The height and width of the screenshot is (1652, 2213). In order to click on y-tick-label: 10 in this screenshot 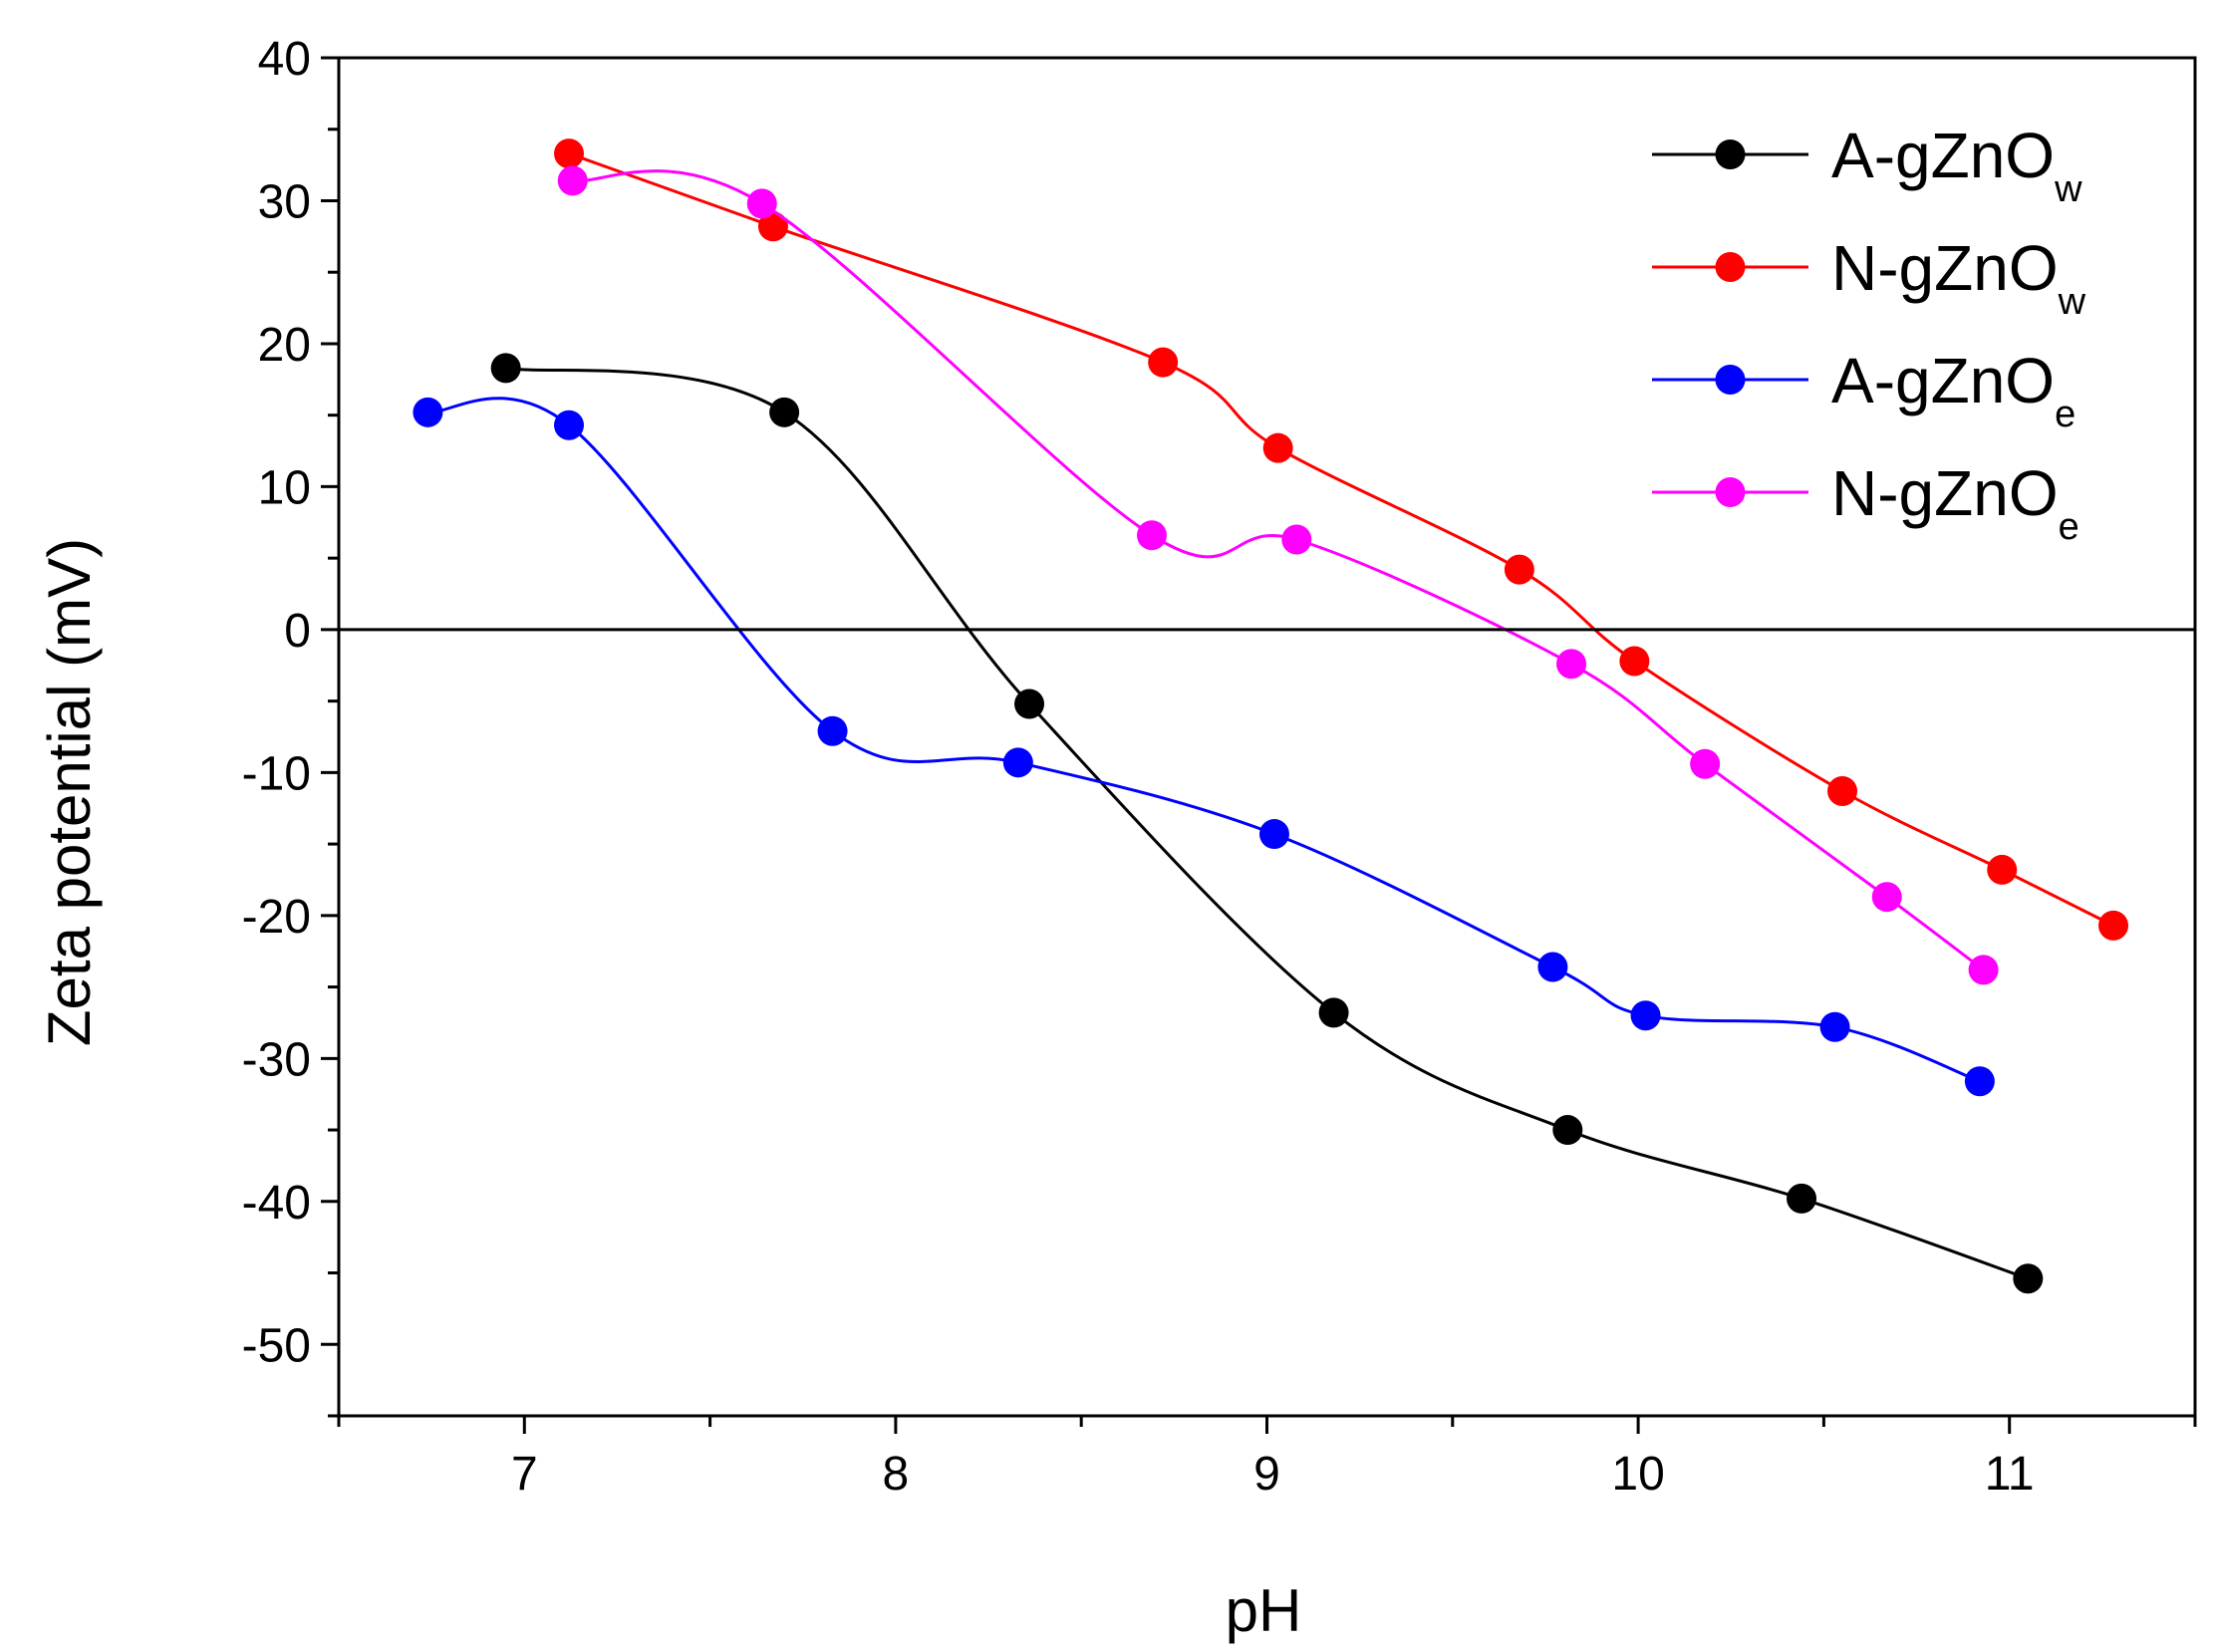, I will do `click(284, 487)`.